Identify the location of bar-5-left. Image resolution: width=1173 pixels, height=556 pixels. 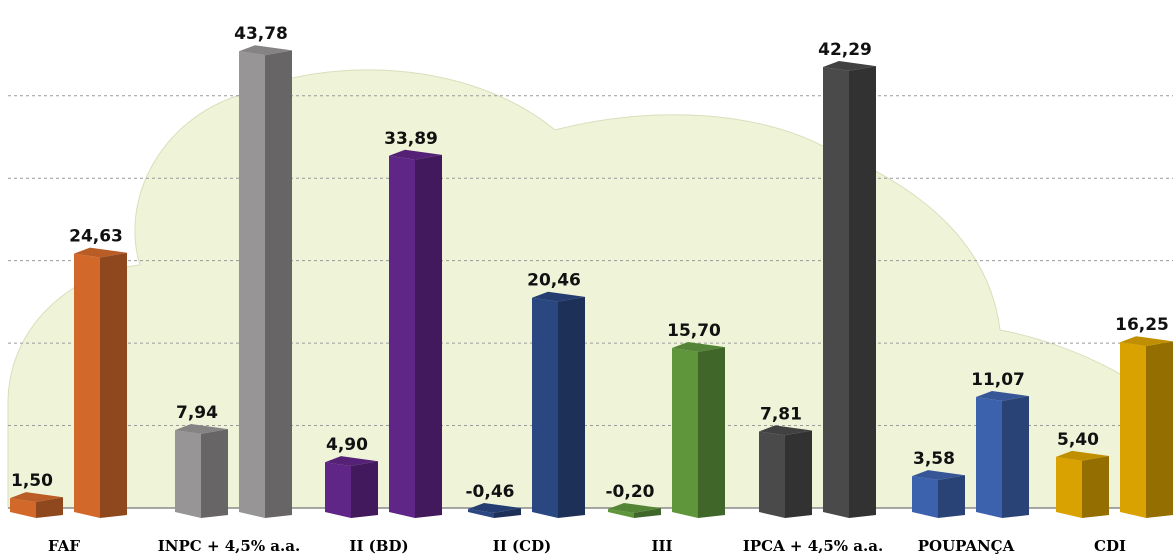
(785, 471).